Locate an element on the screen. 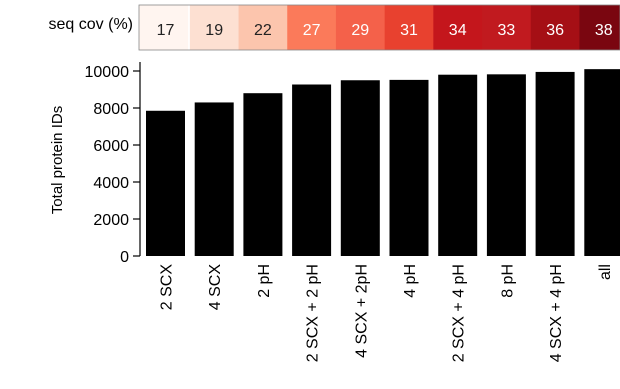 The height and width of the screenshot is (389, 620). heatmap-value: 38 is located at coordinates (604, 30).